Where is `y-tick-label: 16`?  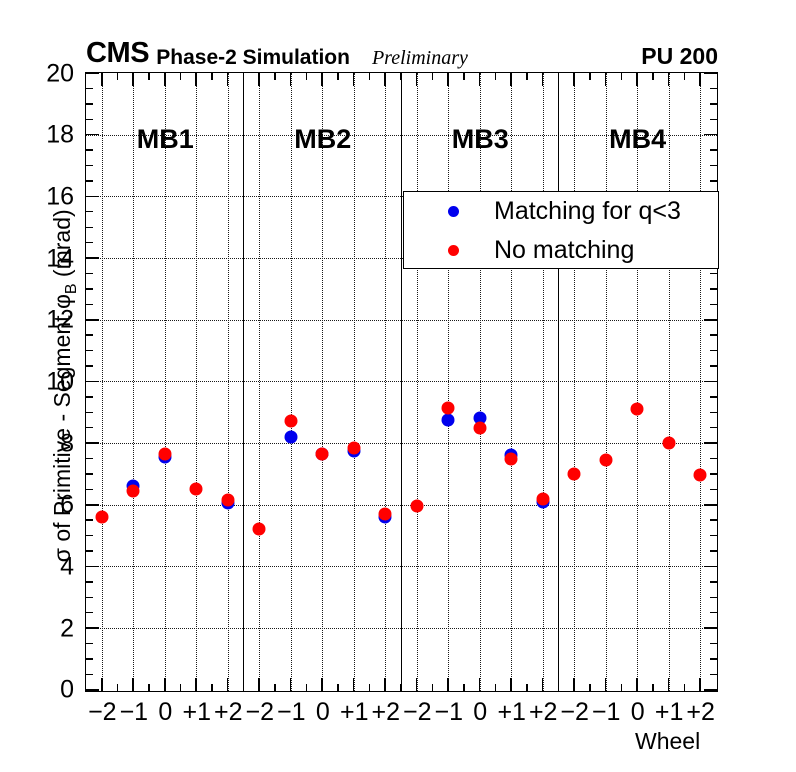 y-tick-label: 16 is located at coordinates (60, 196).